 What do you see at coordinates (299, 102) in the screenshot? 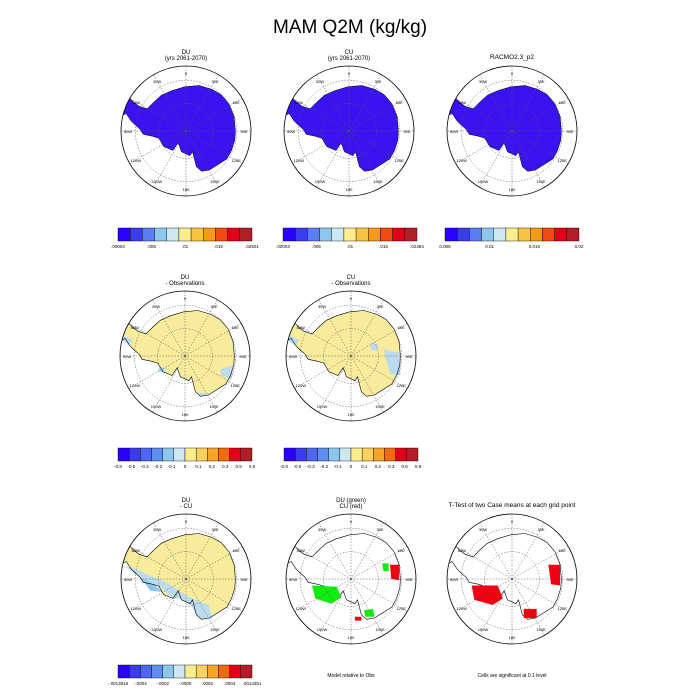
I see `longitude-label: 60W` at bounding box center [299, 102].